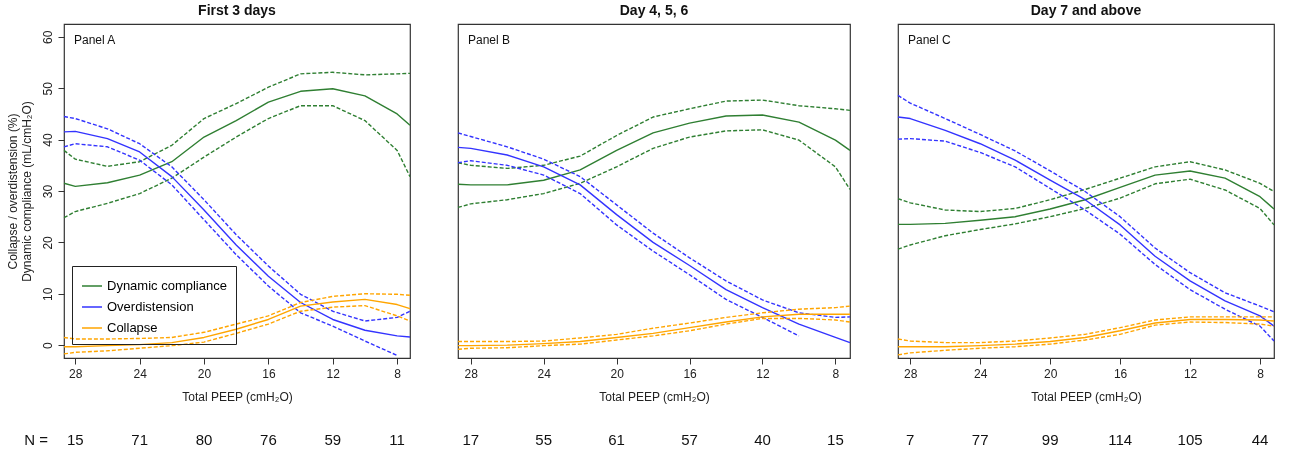  What do you see at coordinates (654, 10) in the screenshot?
I see `chart-title: Day 4, 5, 6` at bounding box center [654, 10].